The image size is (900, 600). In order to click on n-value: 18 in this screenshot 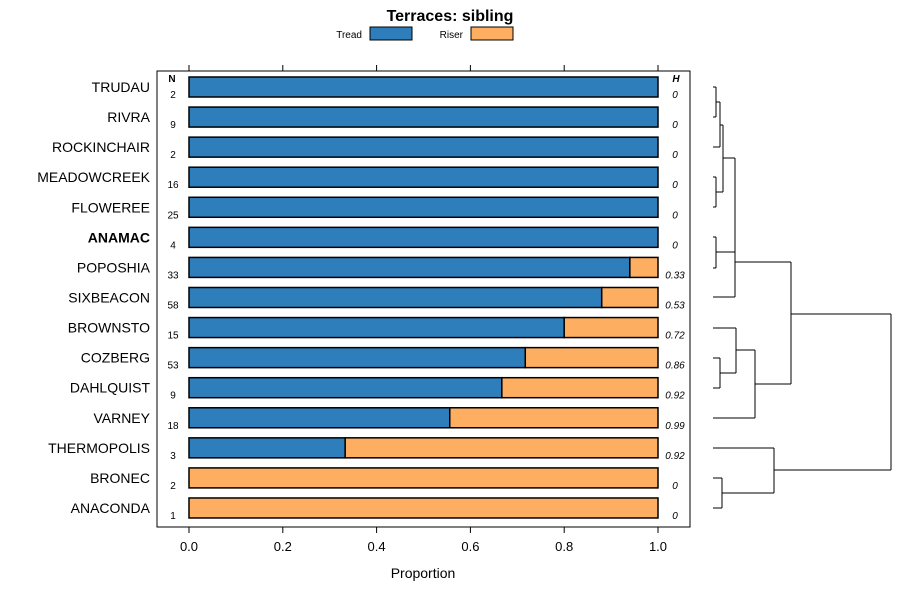, I will do `click(173, 426)`.